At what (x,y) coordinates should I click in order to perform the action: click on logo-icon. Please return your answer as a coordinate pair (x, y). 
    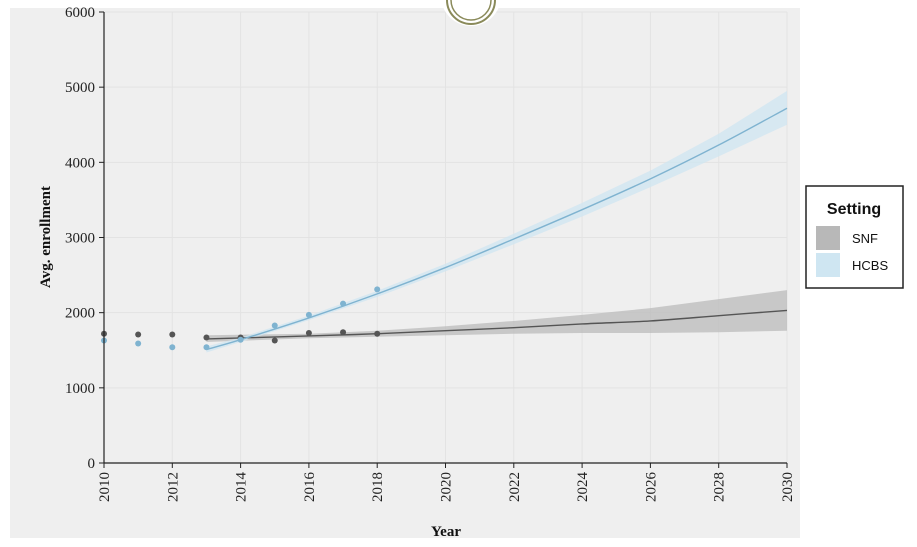
    Looking at the image, I should click on (471, 13).